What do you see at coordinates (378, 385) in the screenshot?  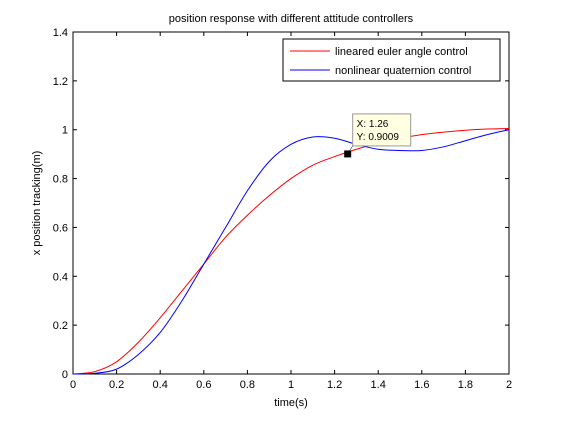 I see `x-tick-label: 1.4` at bounding box center [378, 385].